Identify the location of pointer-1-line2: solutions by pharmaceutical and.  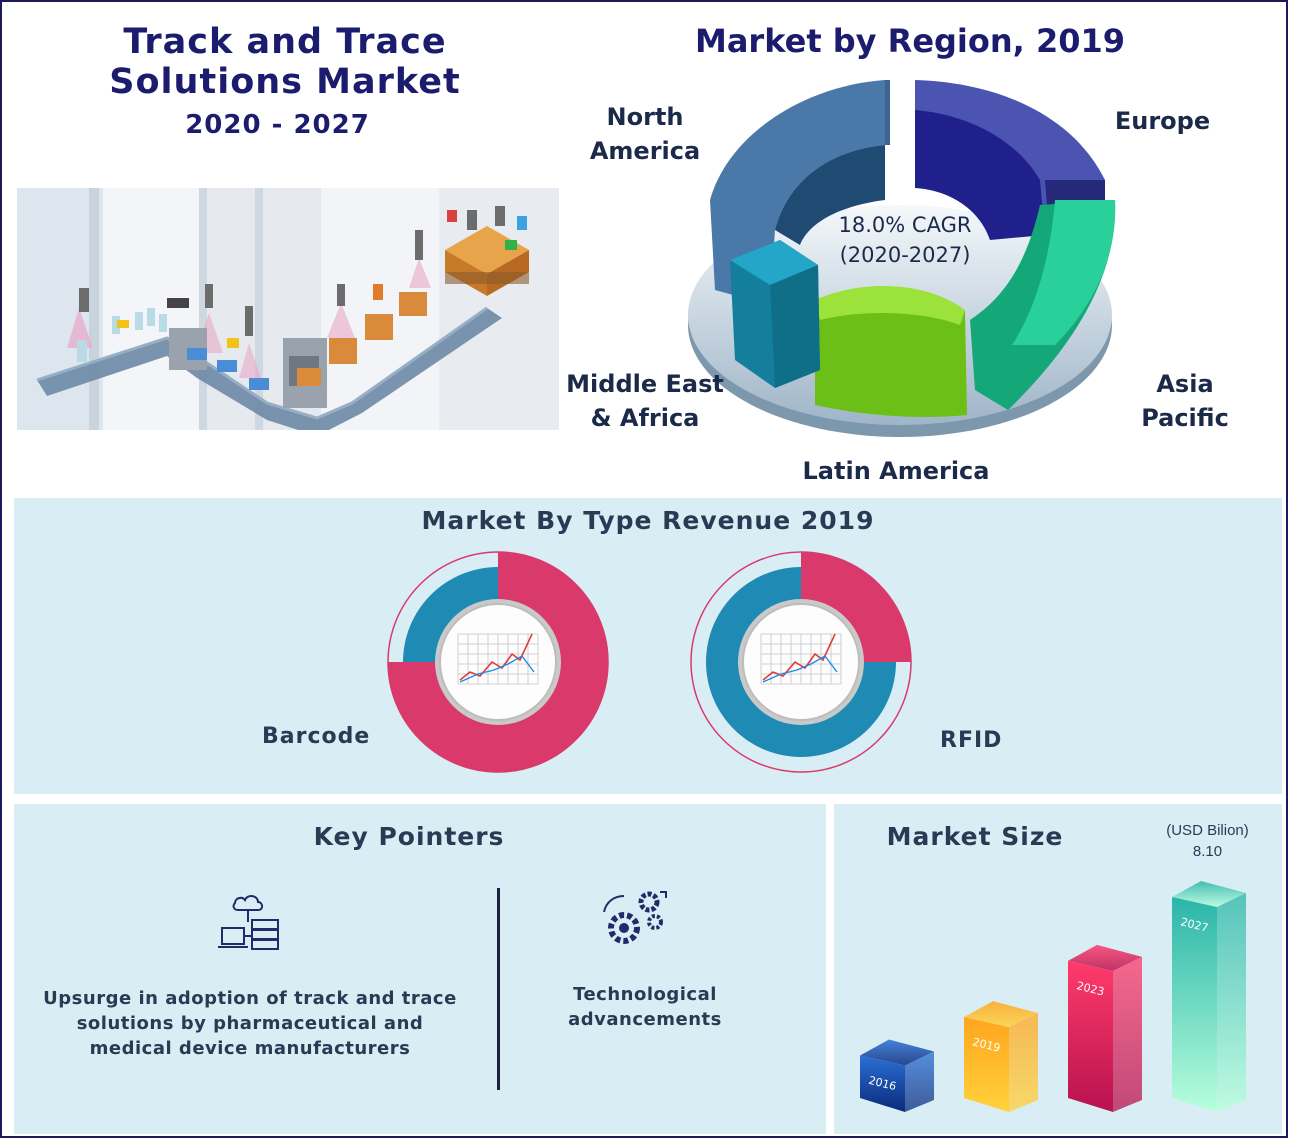
(250, 1023).